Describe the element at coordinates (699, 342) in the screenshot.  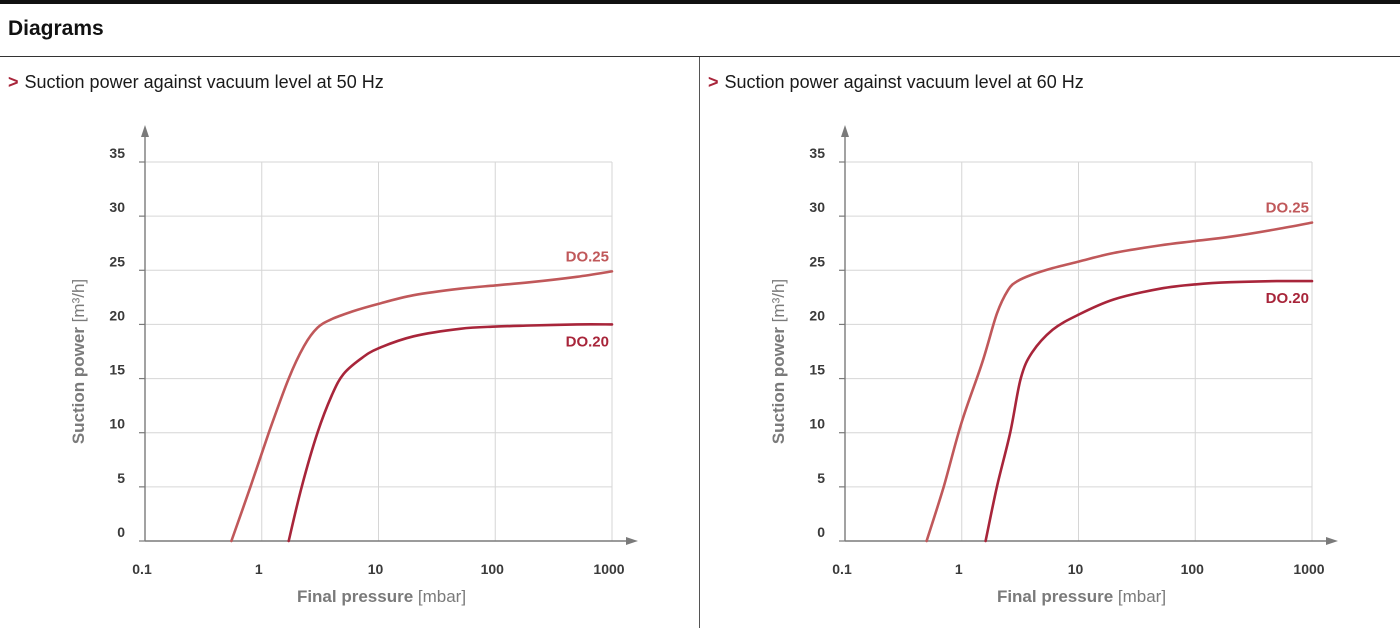
I see `panel-divider` at that location.